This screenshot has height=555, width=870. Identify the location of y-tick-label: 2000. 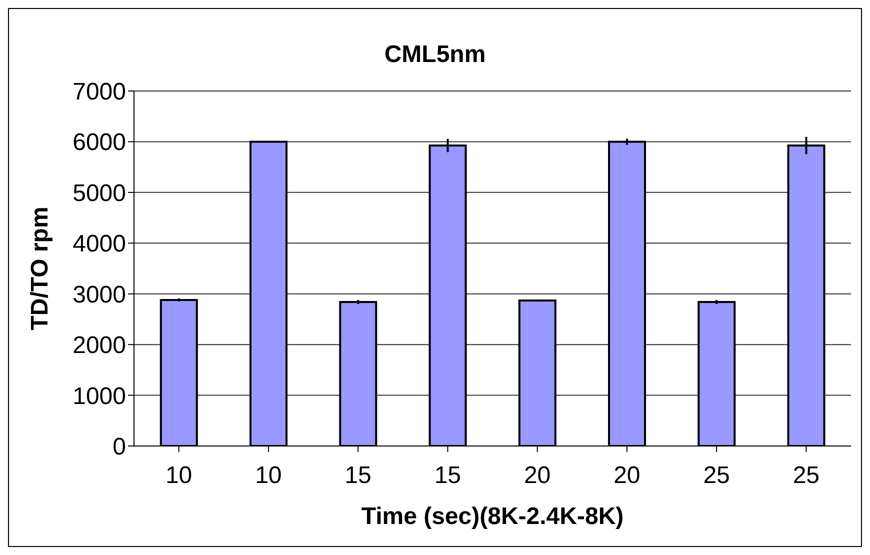
(99, 346).